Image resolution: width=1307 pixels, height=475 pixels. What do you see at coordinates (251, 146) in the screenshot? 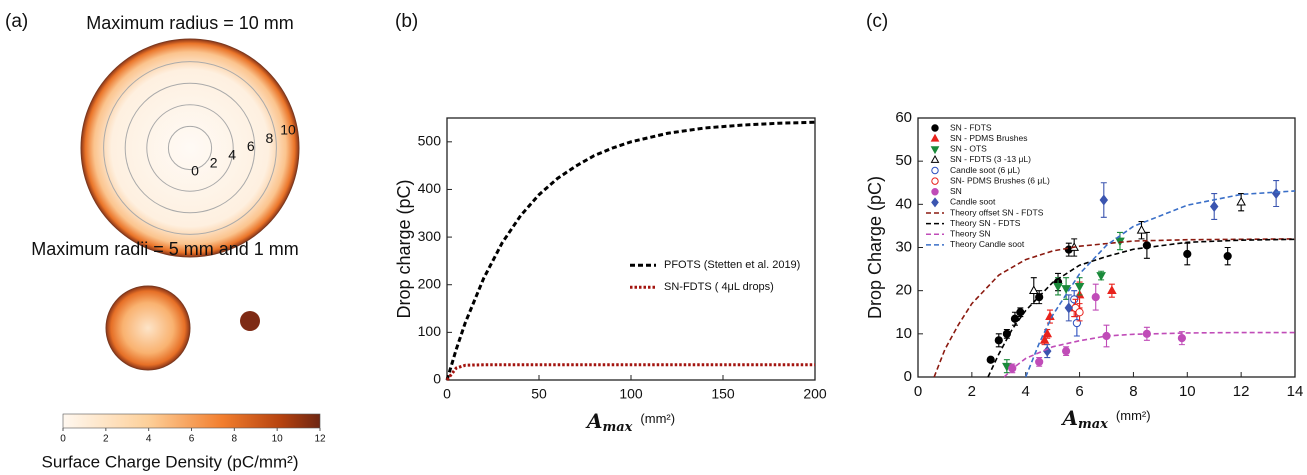
I see `ring-label: 6` at bounding box center [251, 146].